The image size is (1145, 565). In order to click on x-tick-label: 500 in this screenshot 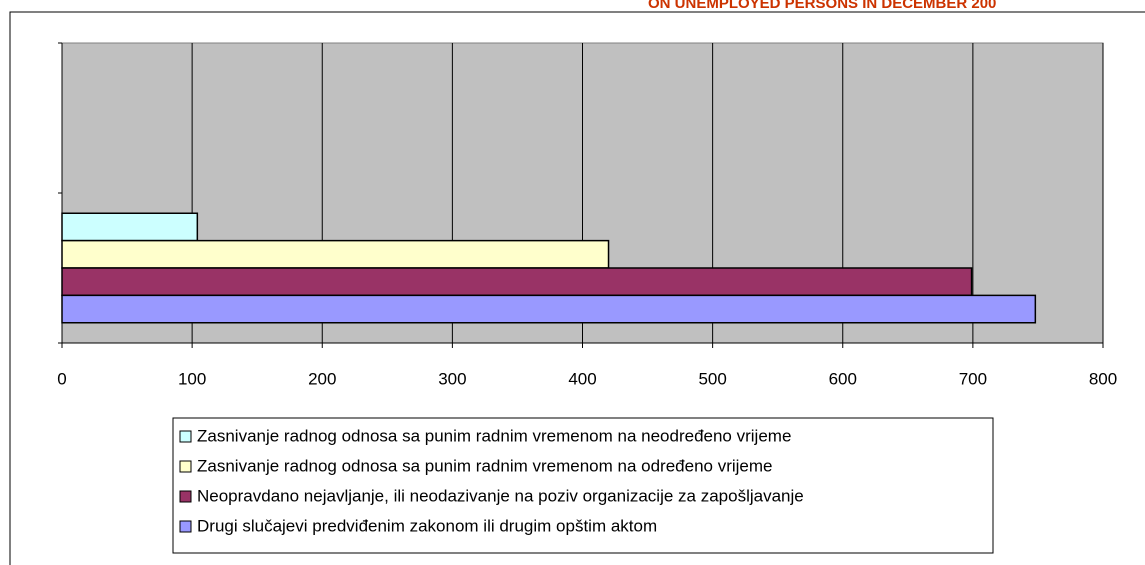, I will do `click(712, 378)`.